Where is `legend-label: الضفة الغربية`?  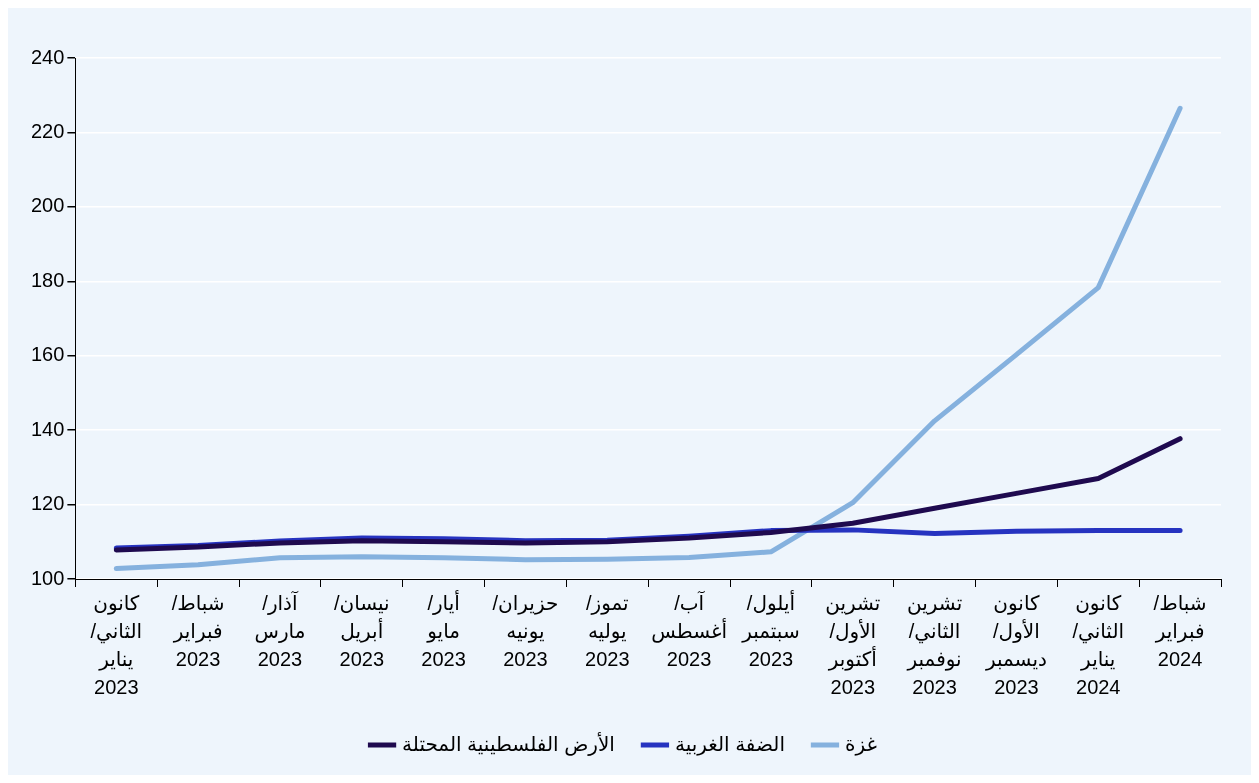 legend-label: الضفة الغربية is located at coordinates (729, 744).